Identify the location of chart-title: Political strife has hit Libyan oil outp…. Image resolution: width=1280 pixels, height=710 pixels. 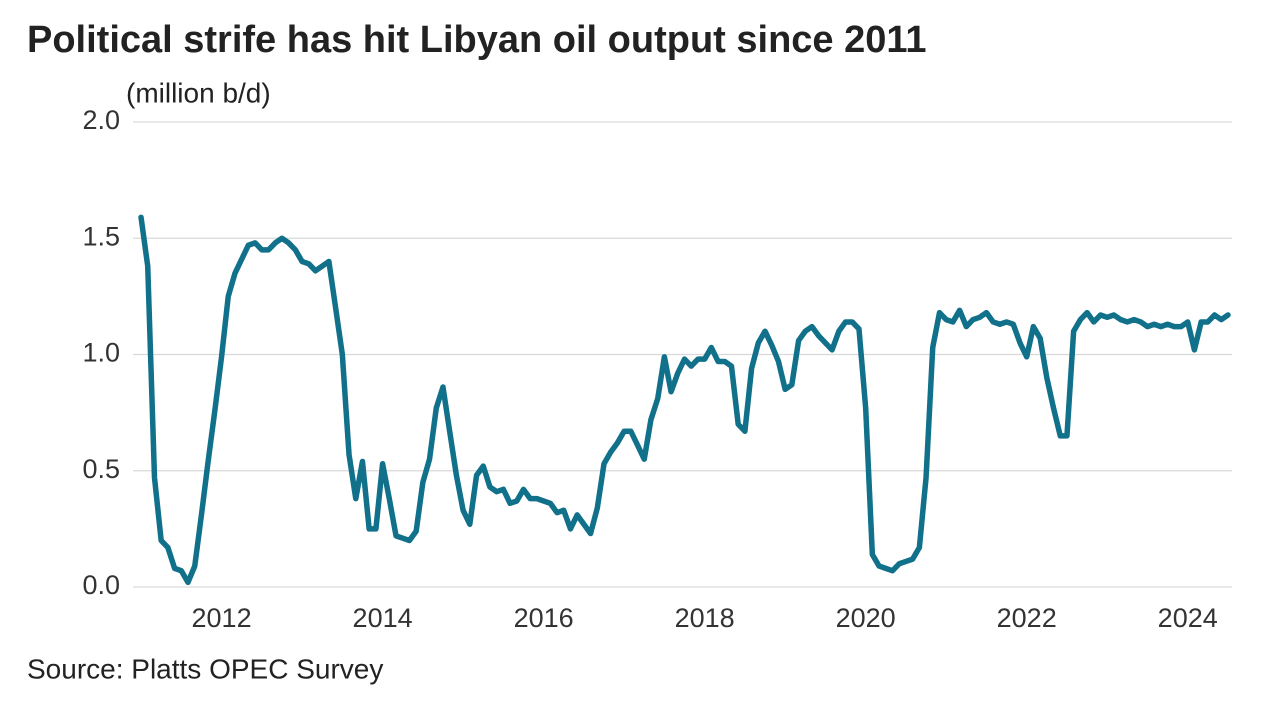
(477, 40).